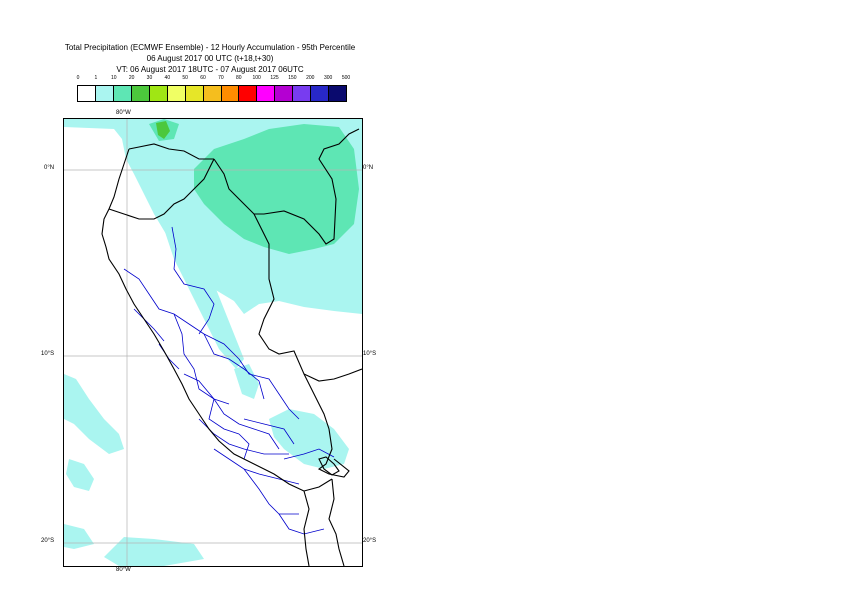 The width and height of the screenshot is (842, 596). I want to click on lon-label-bottom: 80°W, so click(123, 570).